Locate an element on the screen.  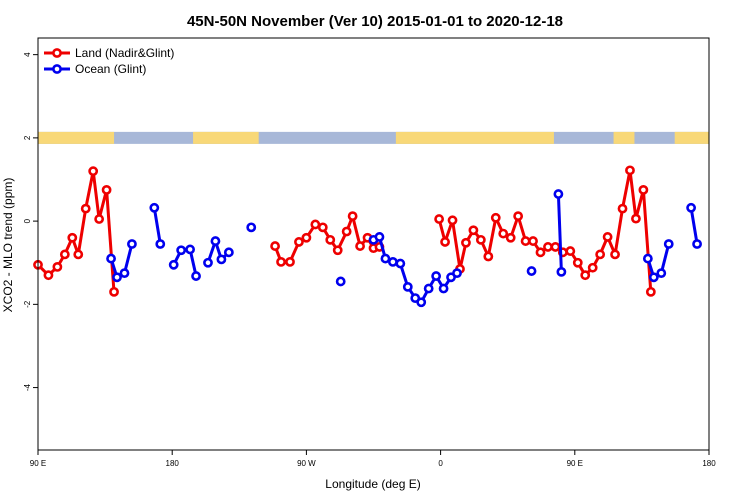
y-tick-label: 4 is located at coordinates (27, 54).